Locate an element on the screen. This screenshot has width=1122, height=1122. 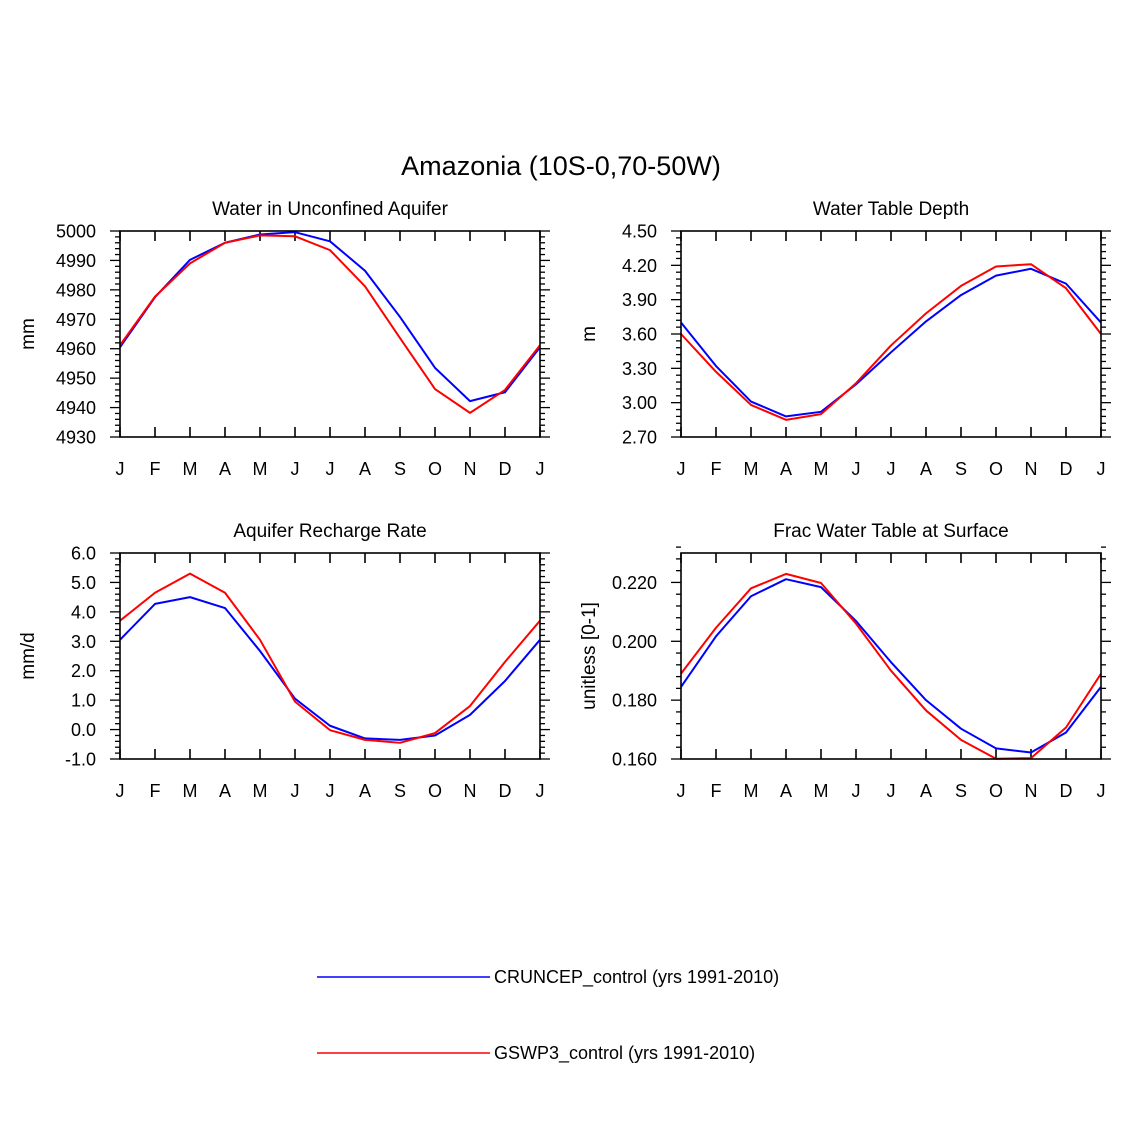
legend-label-gswp3: GSWP3_control (yrs 1991-2010) is located at coordinates (624, 1053).